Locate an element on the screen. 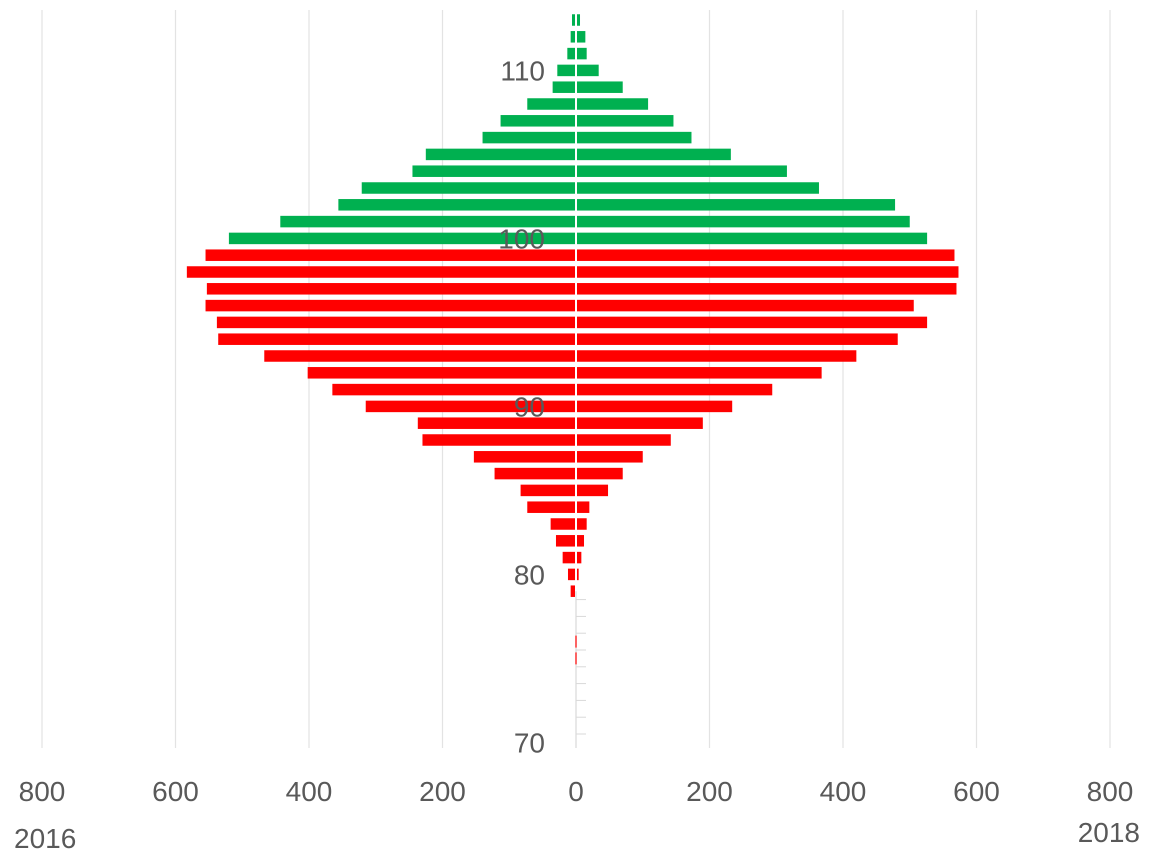 The width and height of the screenshot is (1152, 858). y-tick-labels: 70 80 90 100 110 is located at coordinates (521, 406).